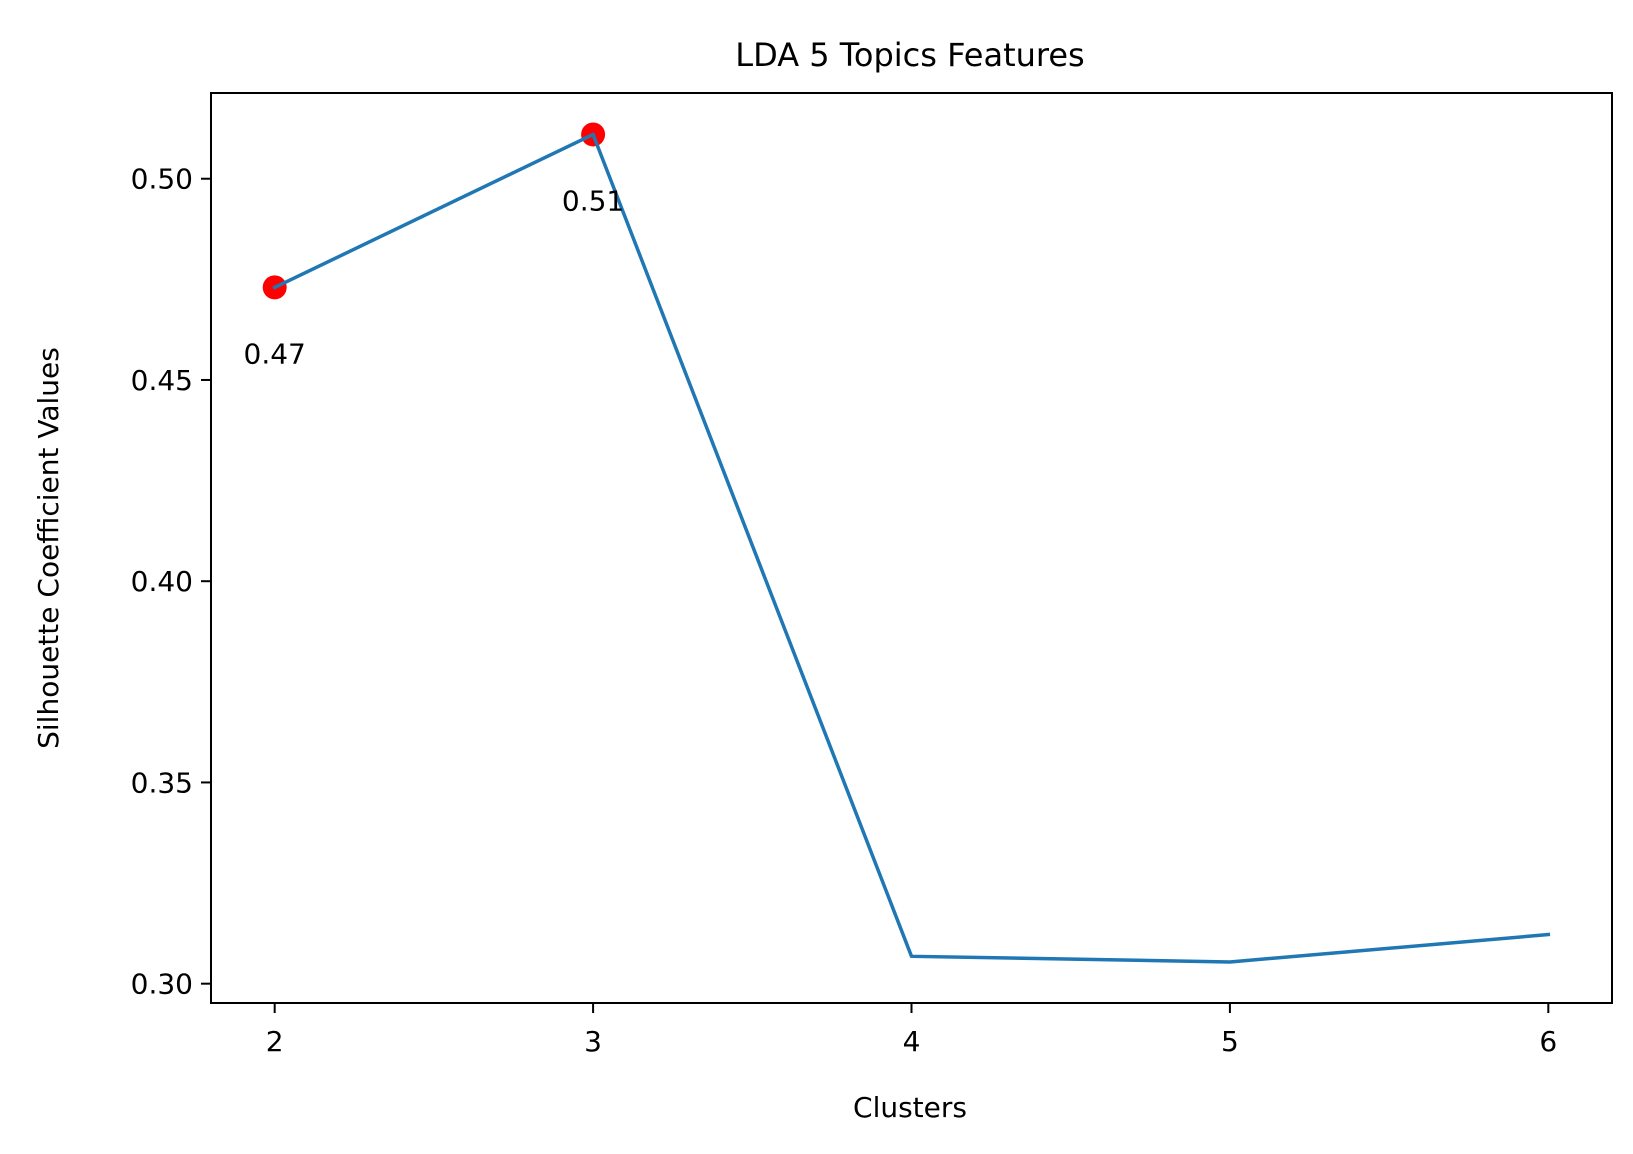 Image resolution: width=1633 pixels, height=1154 pixels. What do you see at coordinates (275, 353) in the screenshot?
I see `data-label: 0.47` at bounding box center [275, 353].